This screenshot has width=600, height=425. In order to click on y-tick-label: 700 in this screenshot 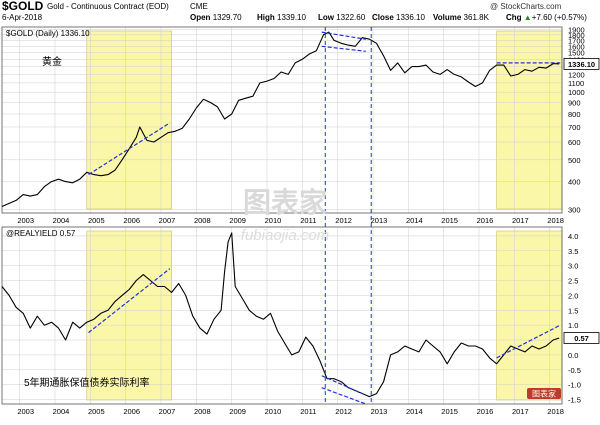, I will do `click(574, 127)`.